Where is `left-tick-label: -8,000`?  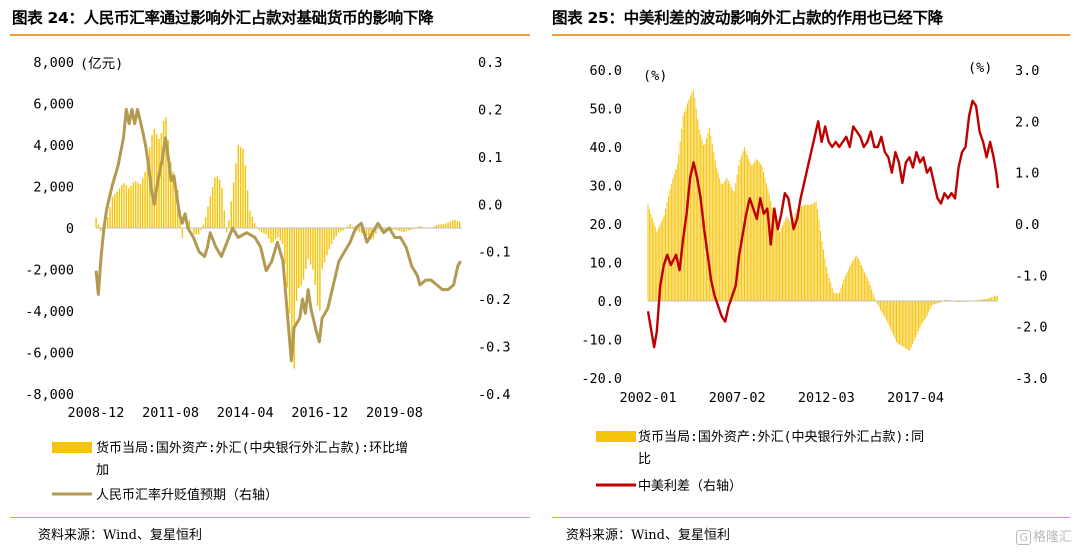
left-tick-label: -8,000 is located at coordinates (49, 395).